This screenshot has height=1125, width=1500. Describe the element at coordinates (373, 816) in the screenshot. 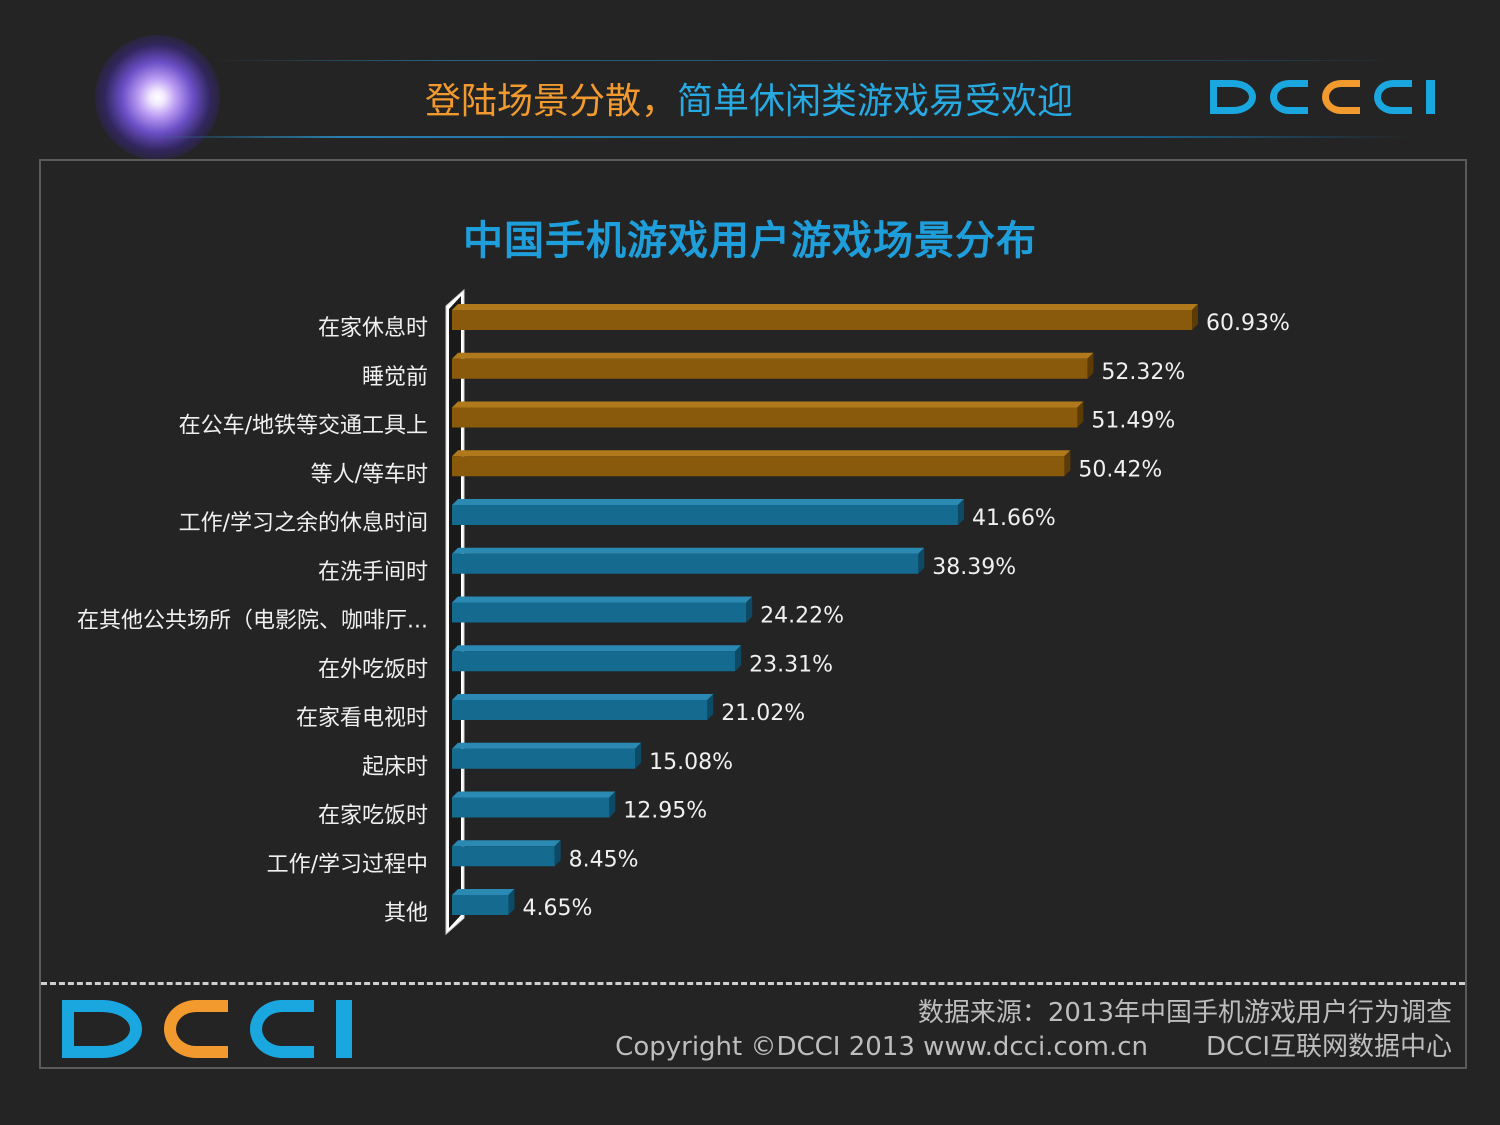

I see `category-label: 在家吃饭时` at that location.